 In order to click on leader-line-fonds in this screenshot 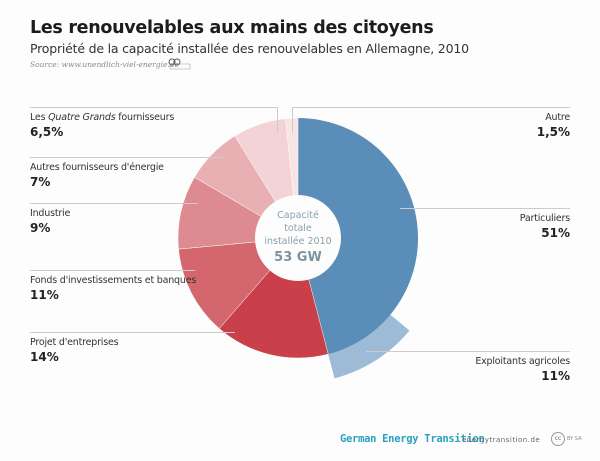, I will do `click(112, 270)`.